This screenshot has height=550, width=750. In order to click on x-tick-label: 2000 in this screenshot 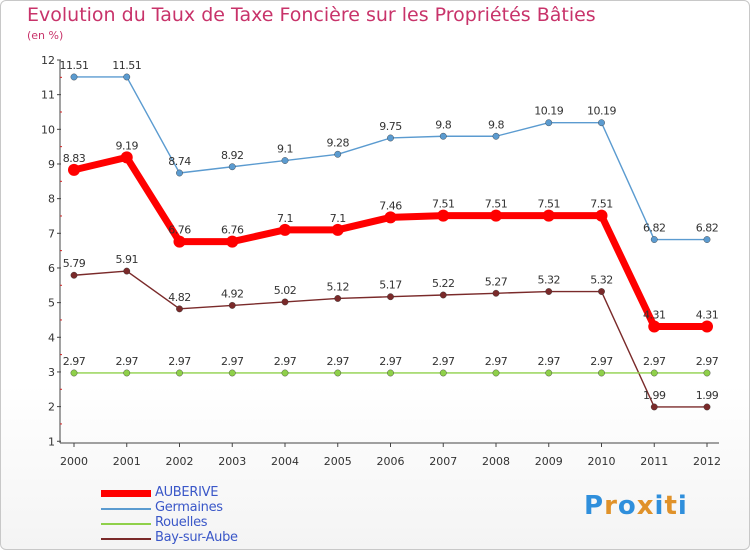, I will do `click(74, 461)`.